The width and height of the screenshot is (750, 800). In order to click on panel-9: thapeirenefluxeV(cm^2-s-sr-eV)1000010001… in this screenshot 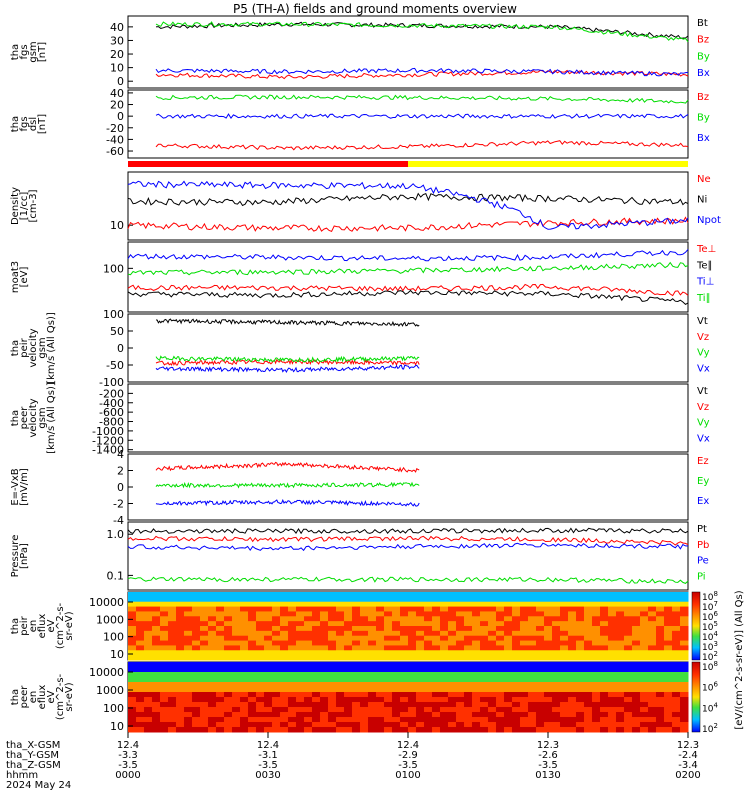, I will do `click(349, 626)`.